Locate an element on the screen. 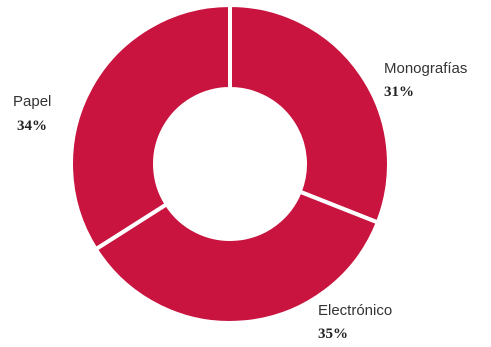 This screenshot has width=491, height=347. slice-label-electronico: Electrónico is located at coordinates (355, 310).